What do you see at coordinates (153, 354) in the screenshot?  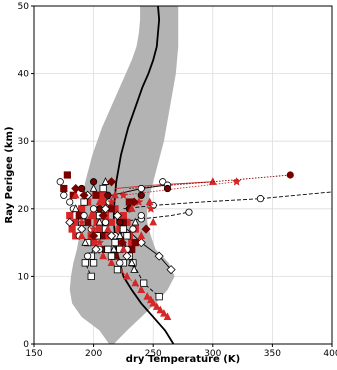 I see `x-tick-label: 250` at bounding box center [153, 354].